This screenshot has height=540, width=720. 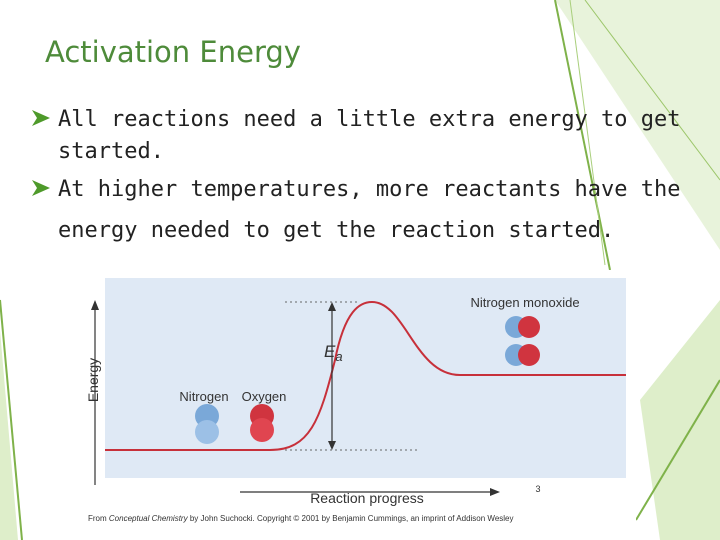 What do you see at coordinates (93, 380) in the screenshot?
I see `y-axis-label: Energy` at bounding box center [93, 380].